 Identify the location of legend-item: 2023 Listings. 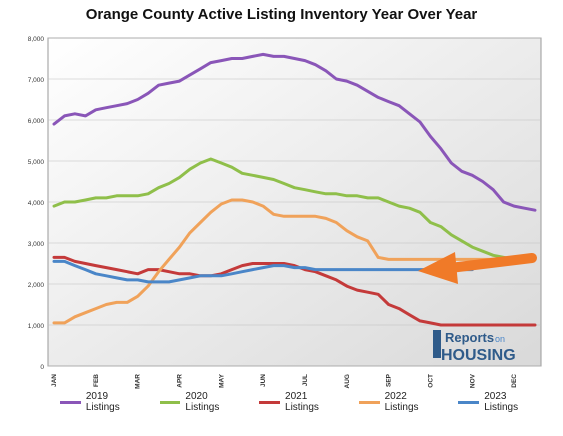
(499, 402).